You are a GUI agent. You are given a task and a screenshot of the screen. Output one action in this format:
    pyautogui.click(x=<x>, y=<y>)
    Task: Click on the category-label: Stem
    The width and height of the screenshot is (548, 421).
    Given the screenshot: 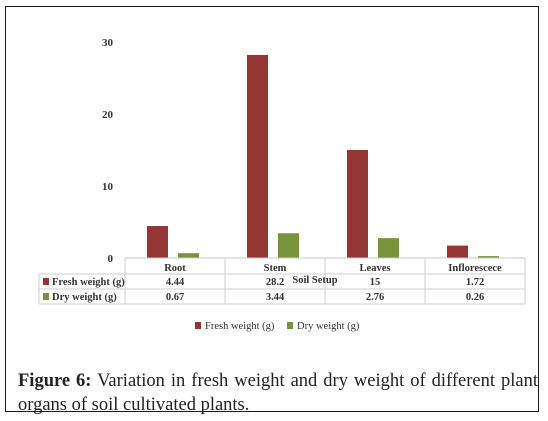 What is the action you would take?
    pyautogui.click(x=275, y=268)
    